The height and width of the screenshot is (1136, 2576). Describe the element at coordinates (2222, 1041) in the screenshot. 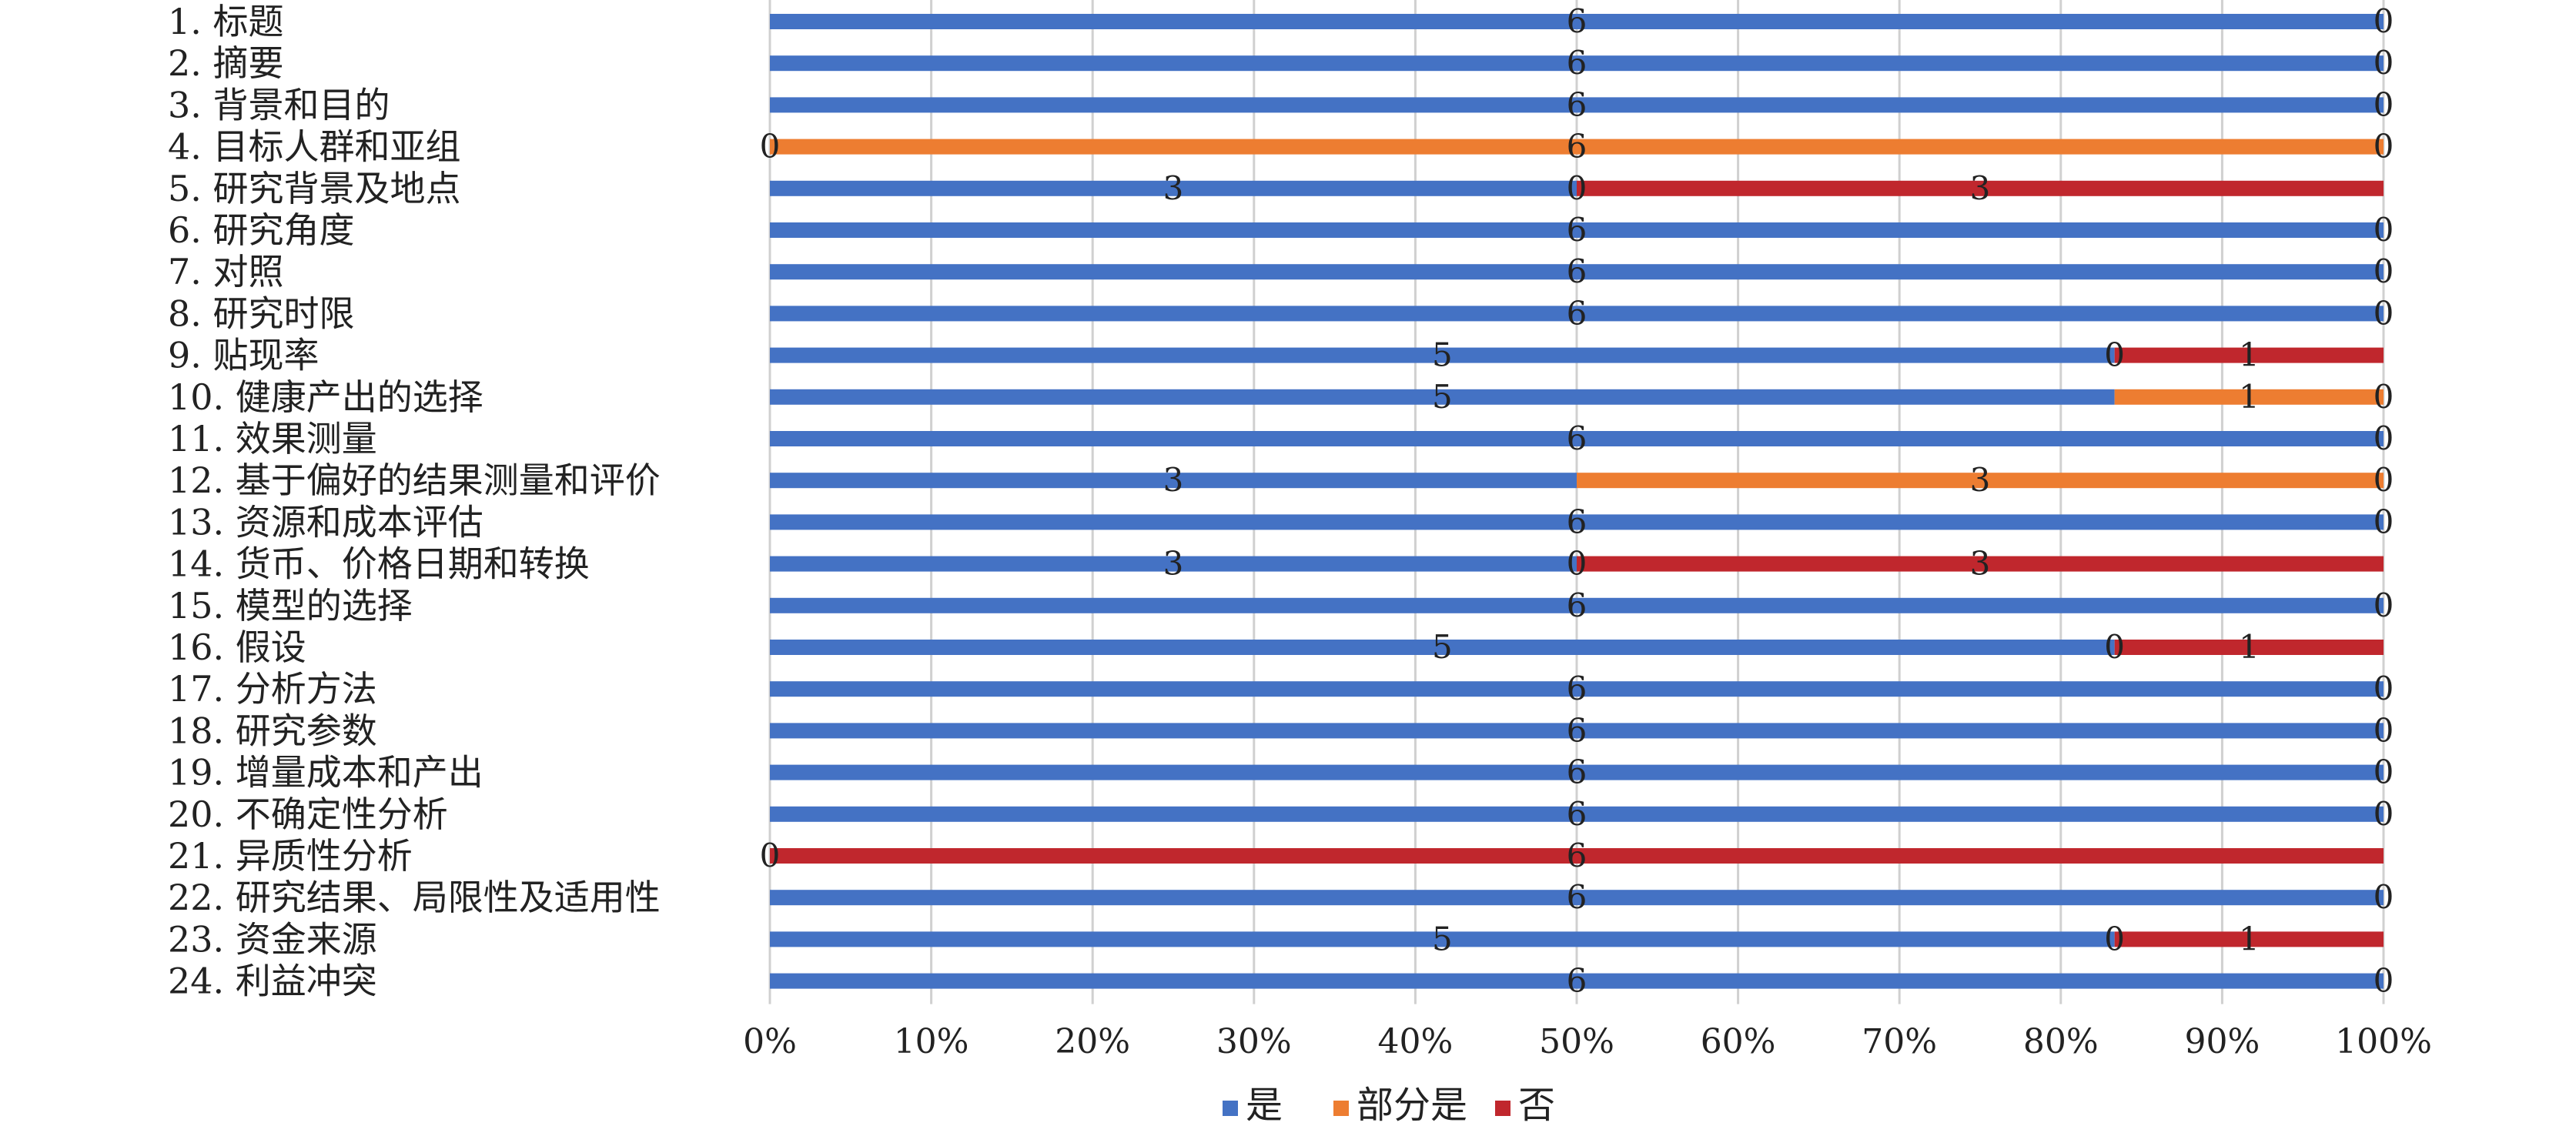

I see `x-tick-label: 90%` at that location.